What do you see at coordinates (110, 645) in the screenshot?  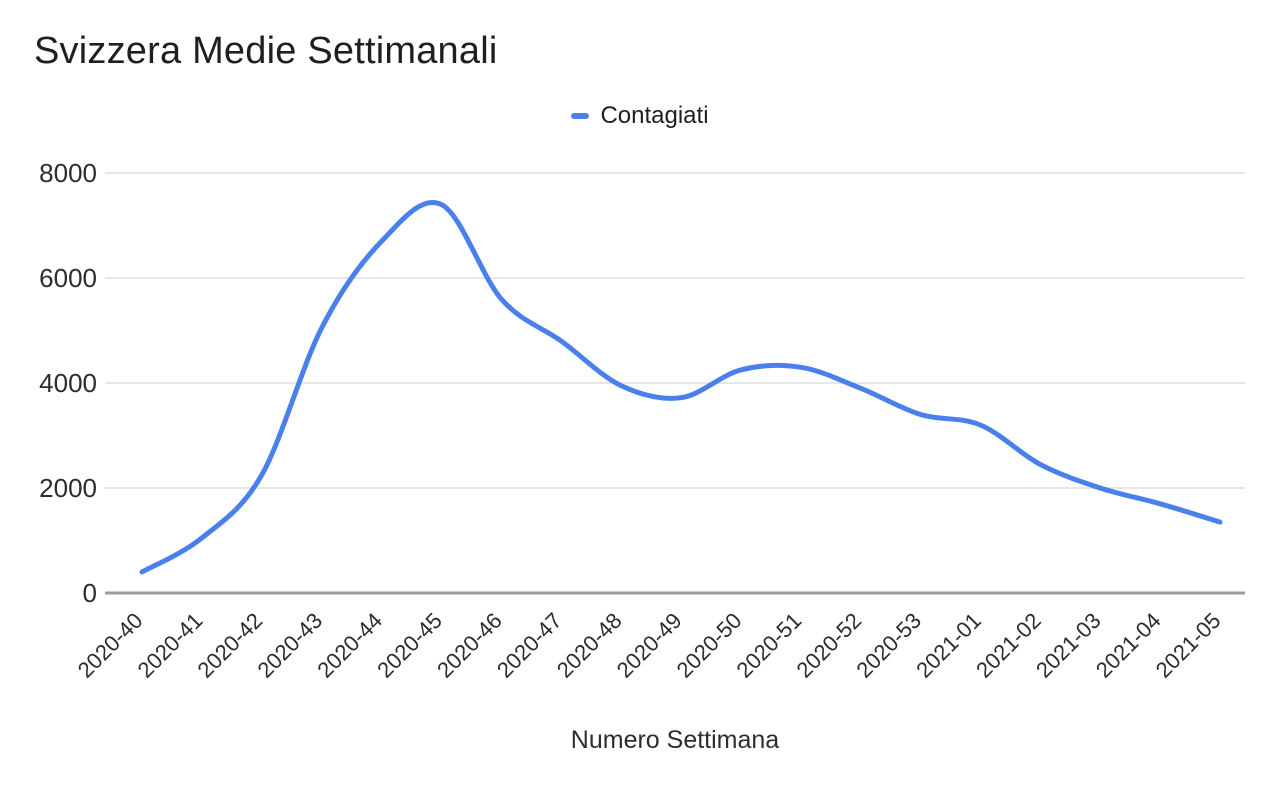 I see `x-tick-label: 2020-40` at bounding box center [110, 645].